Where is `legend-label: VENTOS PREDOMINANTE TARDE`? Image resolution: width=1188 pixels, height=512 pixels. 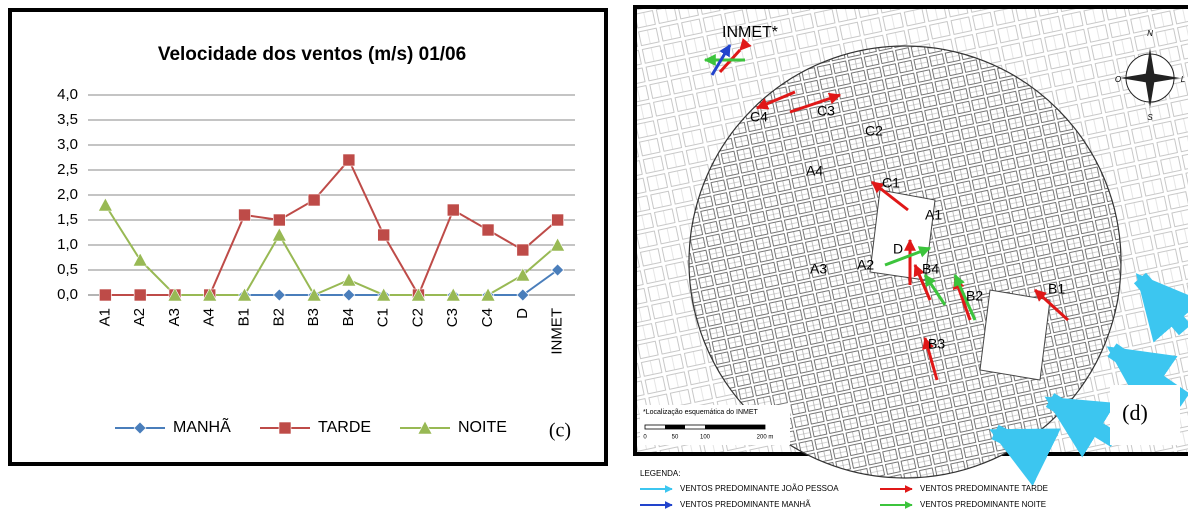 legend-label: VENTOS PREDOMINANTE TARDE is located at coordinates (984, 488).